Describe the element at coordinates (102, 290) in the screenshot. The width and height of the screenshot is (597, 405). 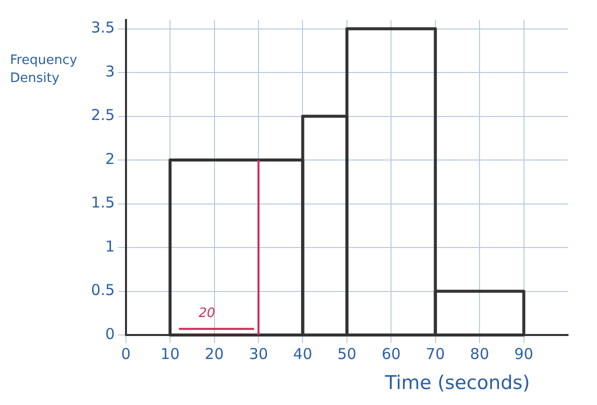
I see `y-tick-label: 0.5` at that location.